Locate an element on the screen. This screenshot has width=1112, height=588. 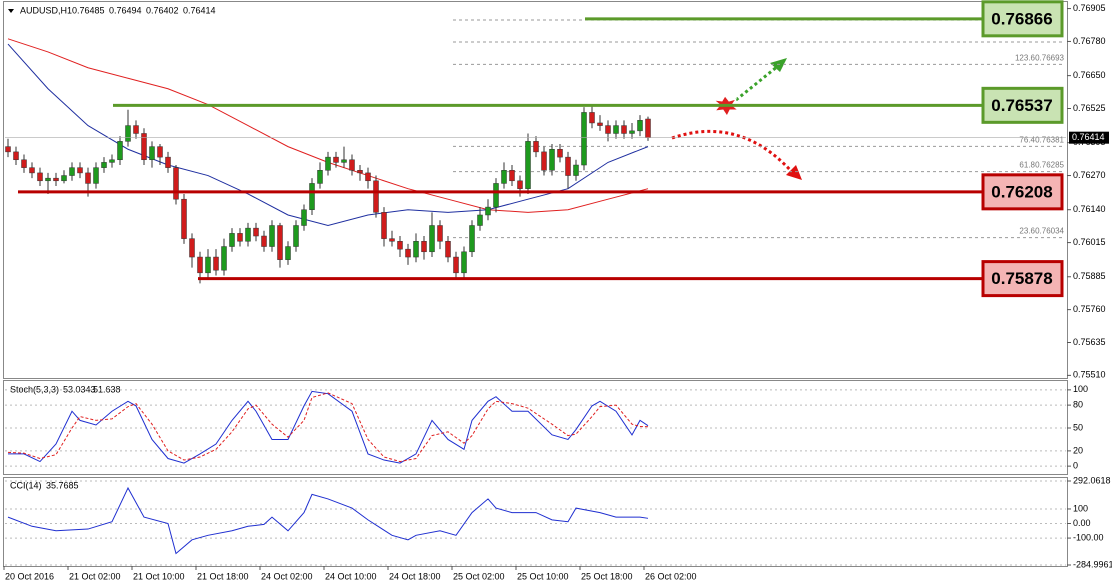
x-tick-label: 21 Oct 18:00 is located at coordinates (223, 576).